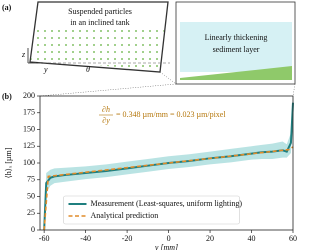 This screenshot has width=320, height=250. I want to click on annotation-num: ∂h, so click(106, 109).